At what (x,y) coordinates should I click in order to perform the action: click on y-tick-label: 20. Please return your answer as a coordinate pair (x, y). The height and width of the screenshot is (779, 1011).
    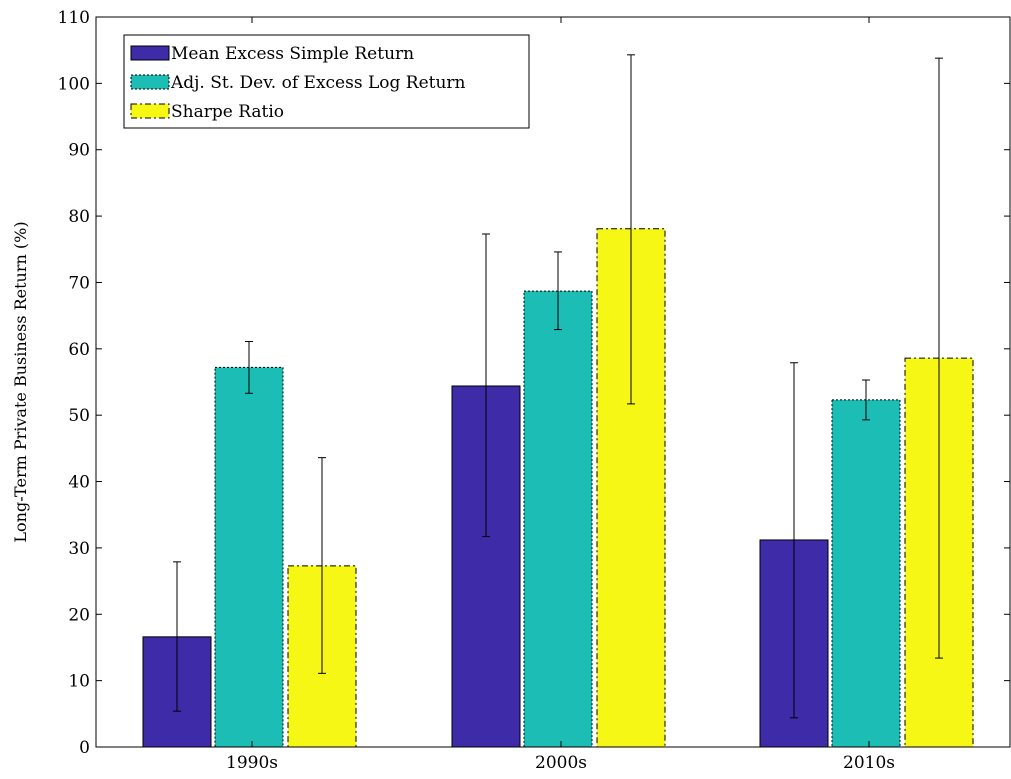
    Looking at the image, I should click on (79, 615).